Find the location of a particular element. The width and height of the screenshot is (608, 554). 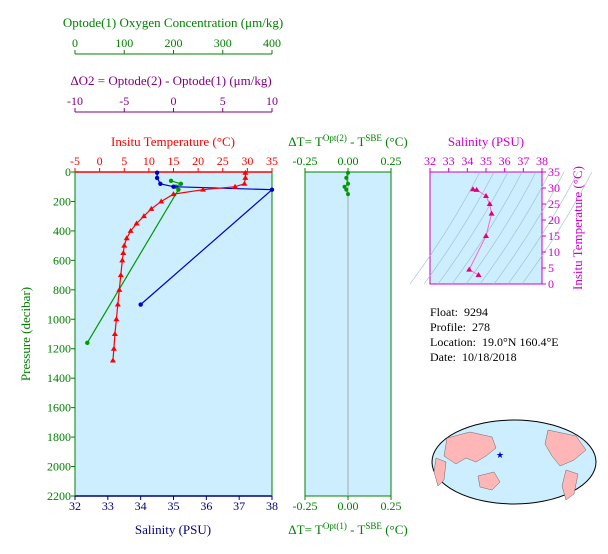

oxygen-tick-label: 400 is located at coordinates (272, 43).